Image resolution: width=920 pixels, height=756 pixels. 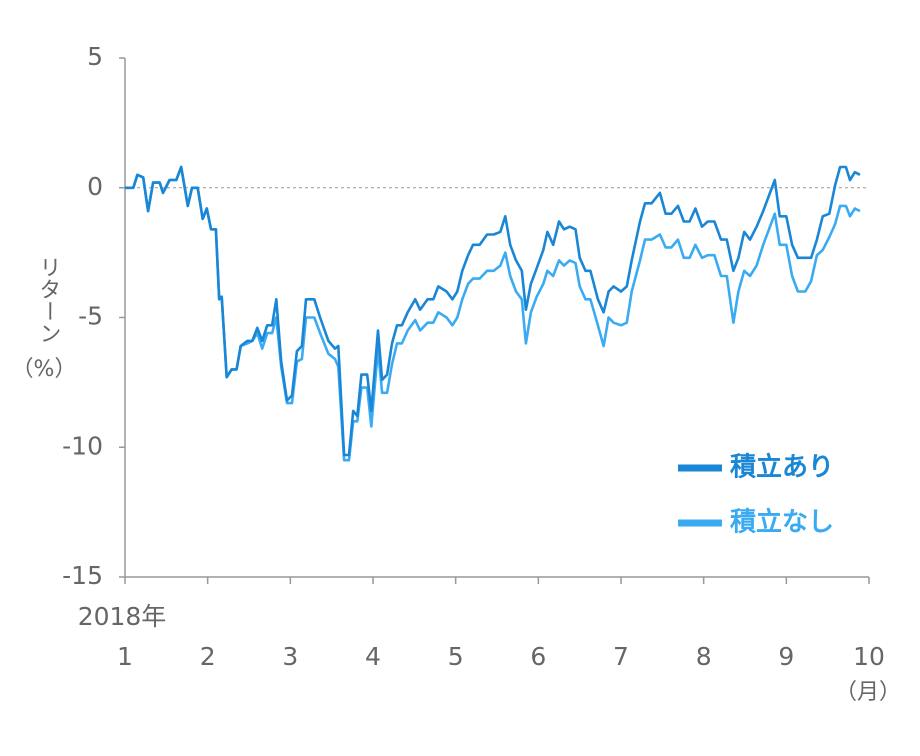 I want to click on x-axis-unit: （月）, so click(x=868, y=692).